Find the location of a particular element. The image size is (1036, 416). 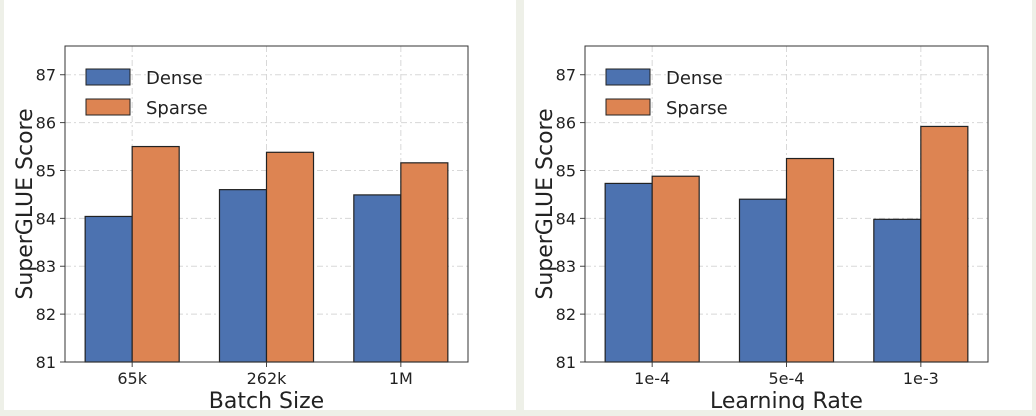

x-tick-label: 1M is located at coordinates (401, 378).